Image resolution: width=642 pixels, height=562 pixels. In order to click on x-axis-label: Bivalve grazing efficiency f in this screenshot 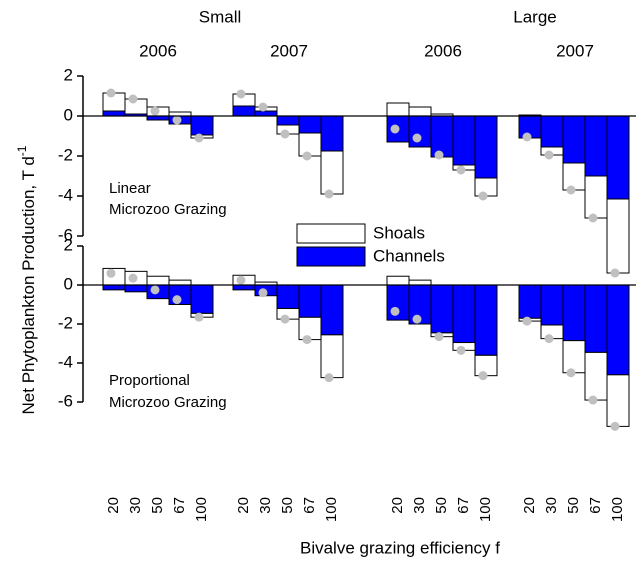, I will do `click(400, 547)`.